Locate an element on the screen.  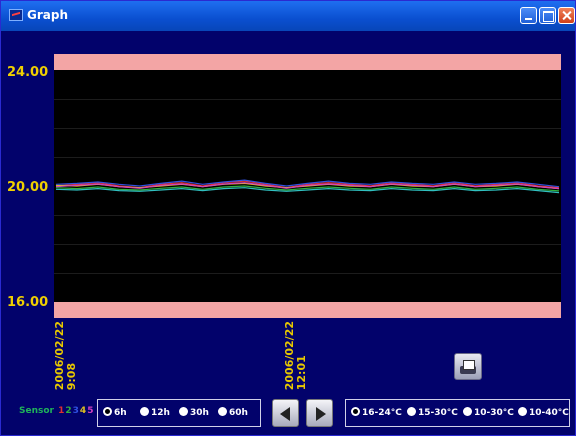
series-lines is located at coordinates (307, 186).